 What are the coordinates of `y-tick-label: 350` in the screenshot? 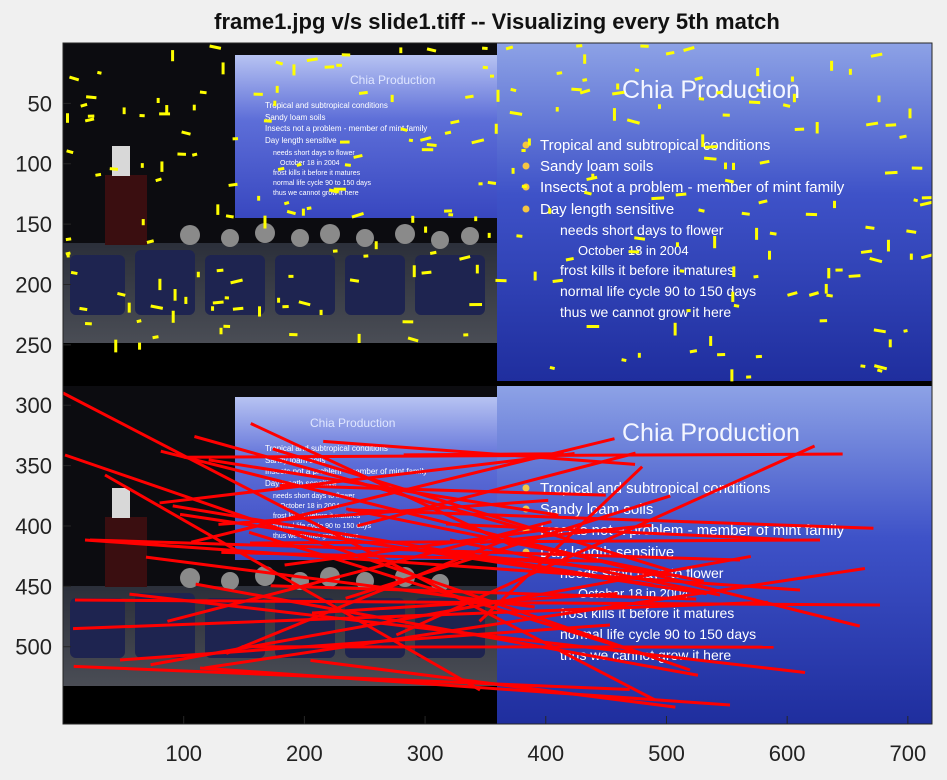 It's located at (33, 466).